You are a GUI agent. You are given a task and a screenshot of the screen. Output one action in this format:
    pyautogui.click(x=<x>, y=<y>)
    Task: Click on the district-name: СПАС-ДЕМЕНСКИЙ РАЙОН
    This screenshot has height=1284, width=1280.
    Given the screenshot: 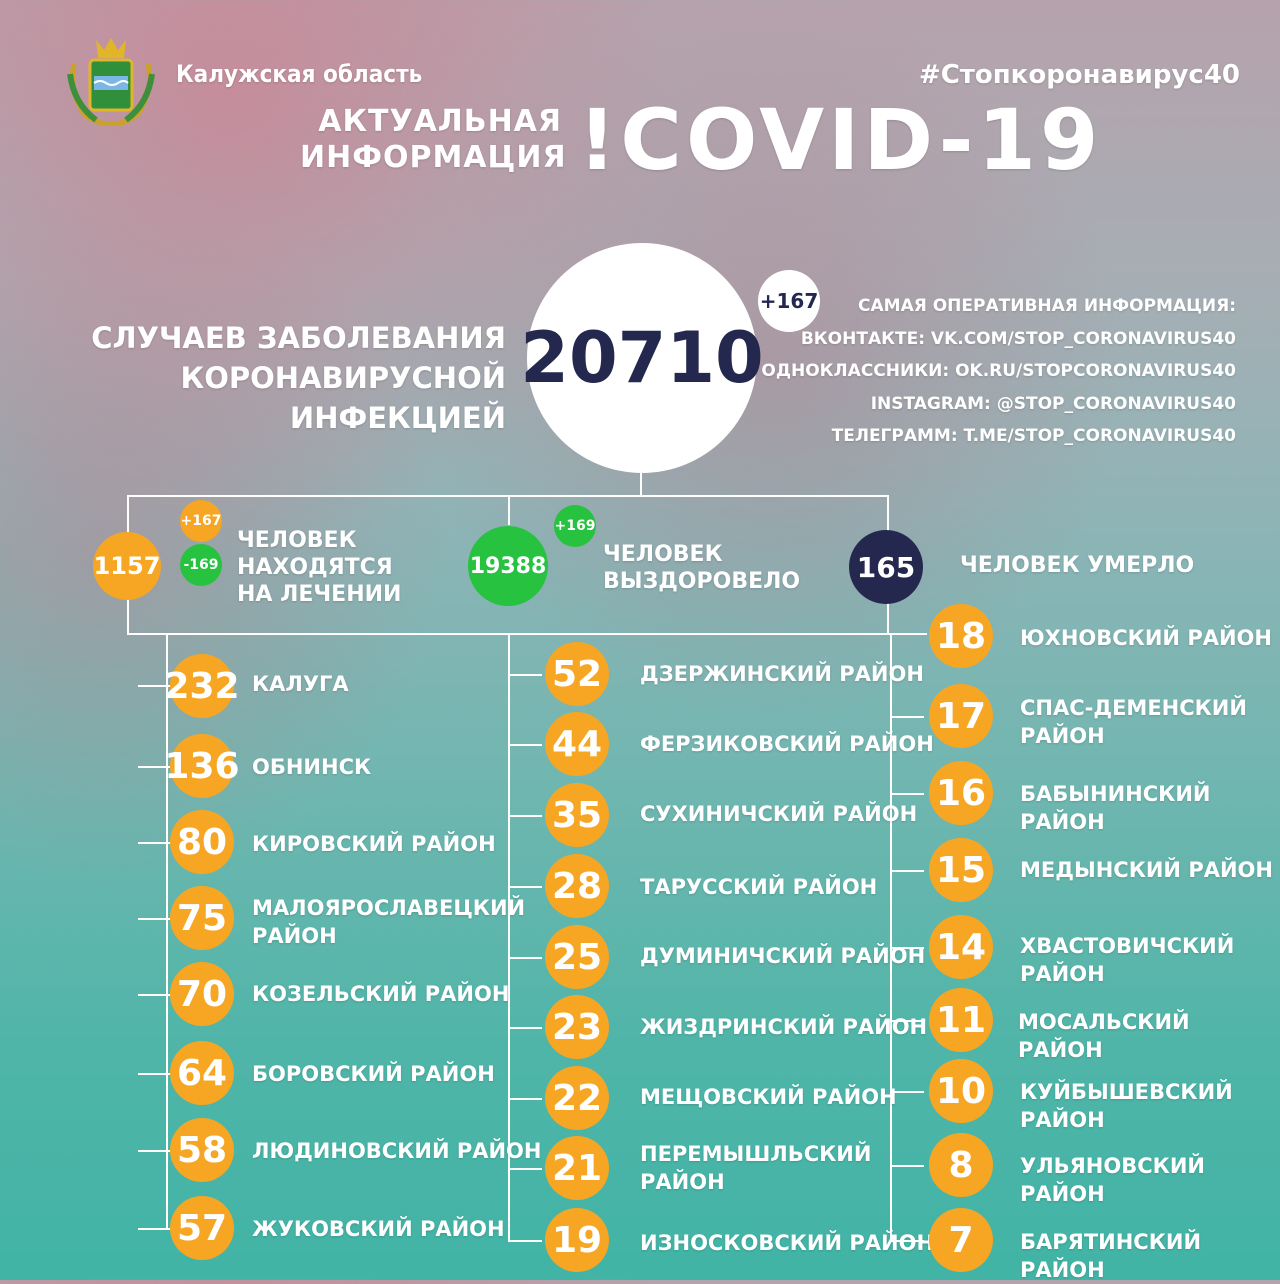 What is the action you would take?
    pyautogui.click(x=1133, y=722)
    